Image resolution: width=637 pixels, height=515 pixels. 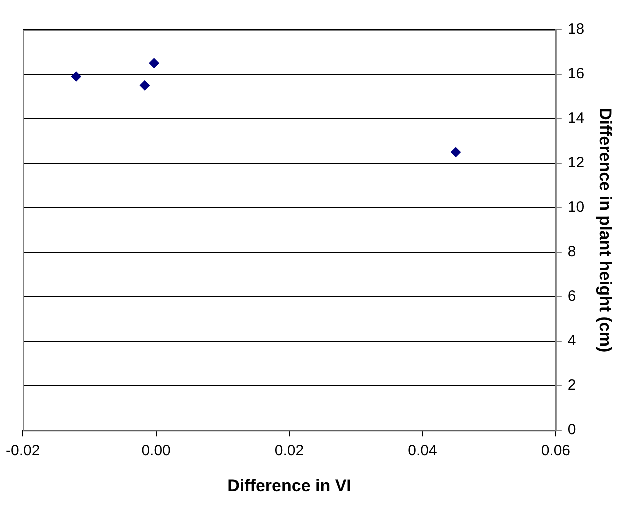 What do you see at coordinates (576, 207) in the screenshot?
I see `y-tick-label: 10` at bounding box center [576, 207].